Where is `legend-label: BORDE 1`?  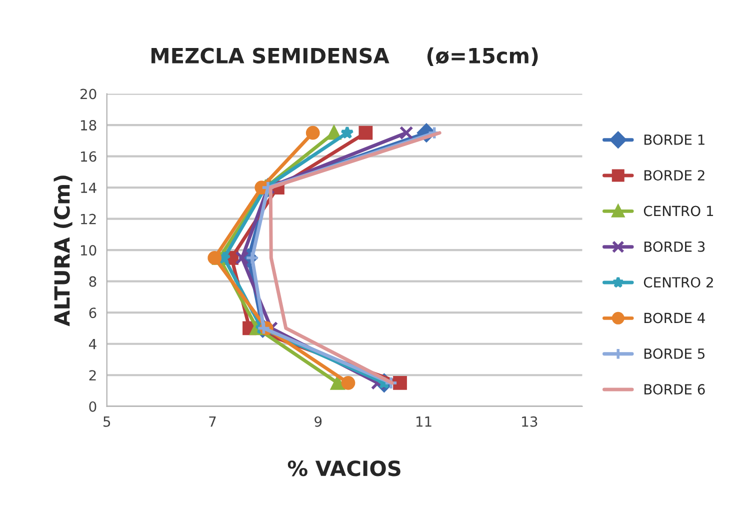
legend-label: BORDE 1 is located at coordinates (674, 139).